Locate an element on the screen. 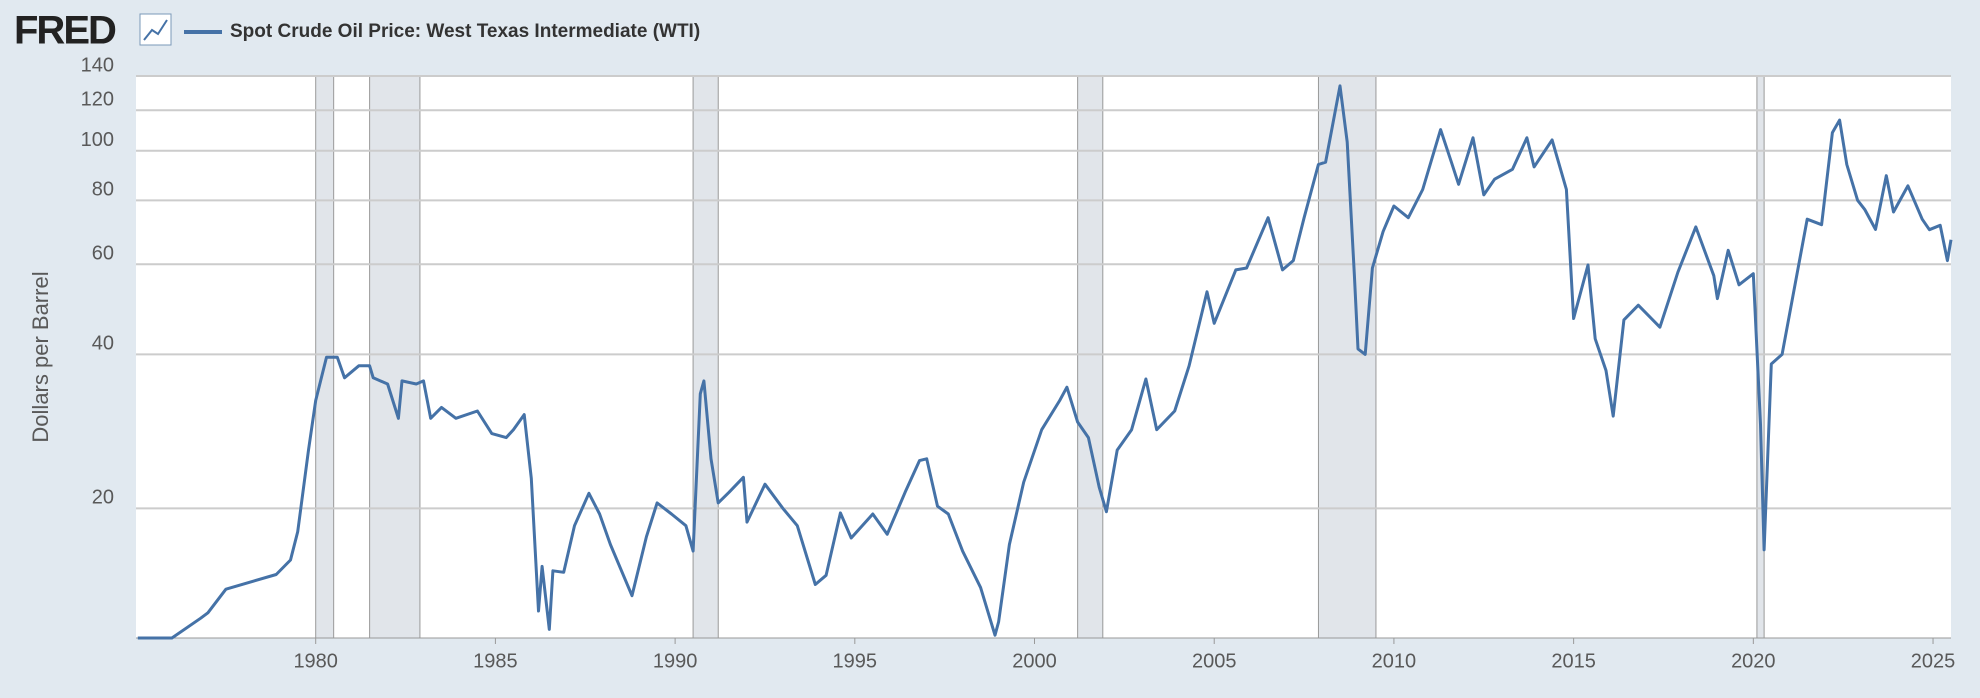 This screenshot has width=1980, height=698. x-tick-label: 2015 is located at coordinates (1573, 661).